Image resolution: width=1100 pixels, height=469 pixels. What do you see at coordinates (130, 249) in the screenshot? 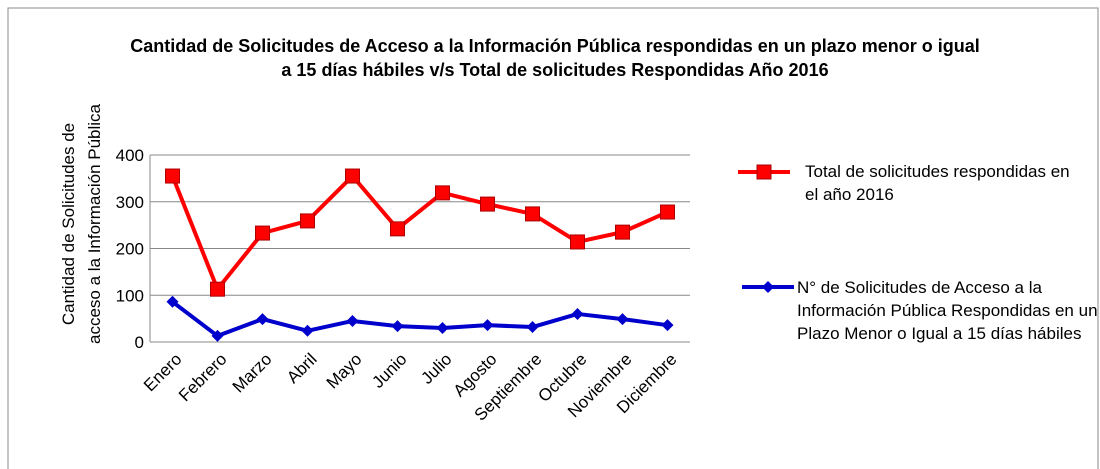
I see `y-tick-label: 200` at bounding box center [130, 249].